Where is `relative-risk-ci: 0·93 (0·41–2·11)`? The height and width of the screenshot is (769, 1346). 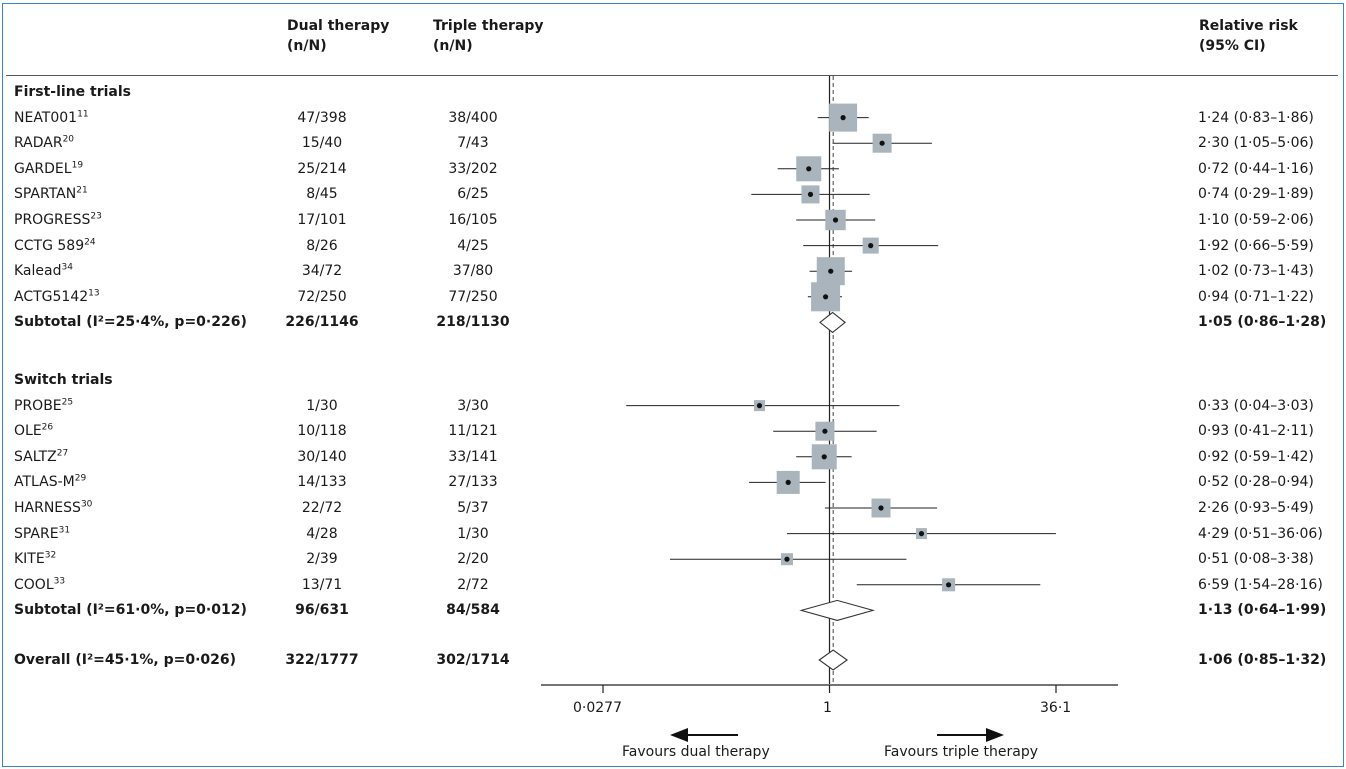
relative-risk-ci: 0·93 (0·41–2·11) is located at coordinates (1256, 431).